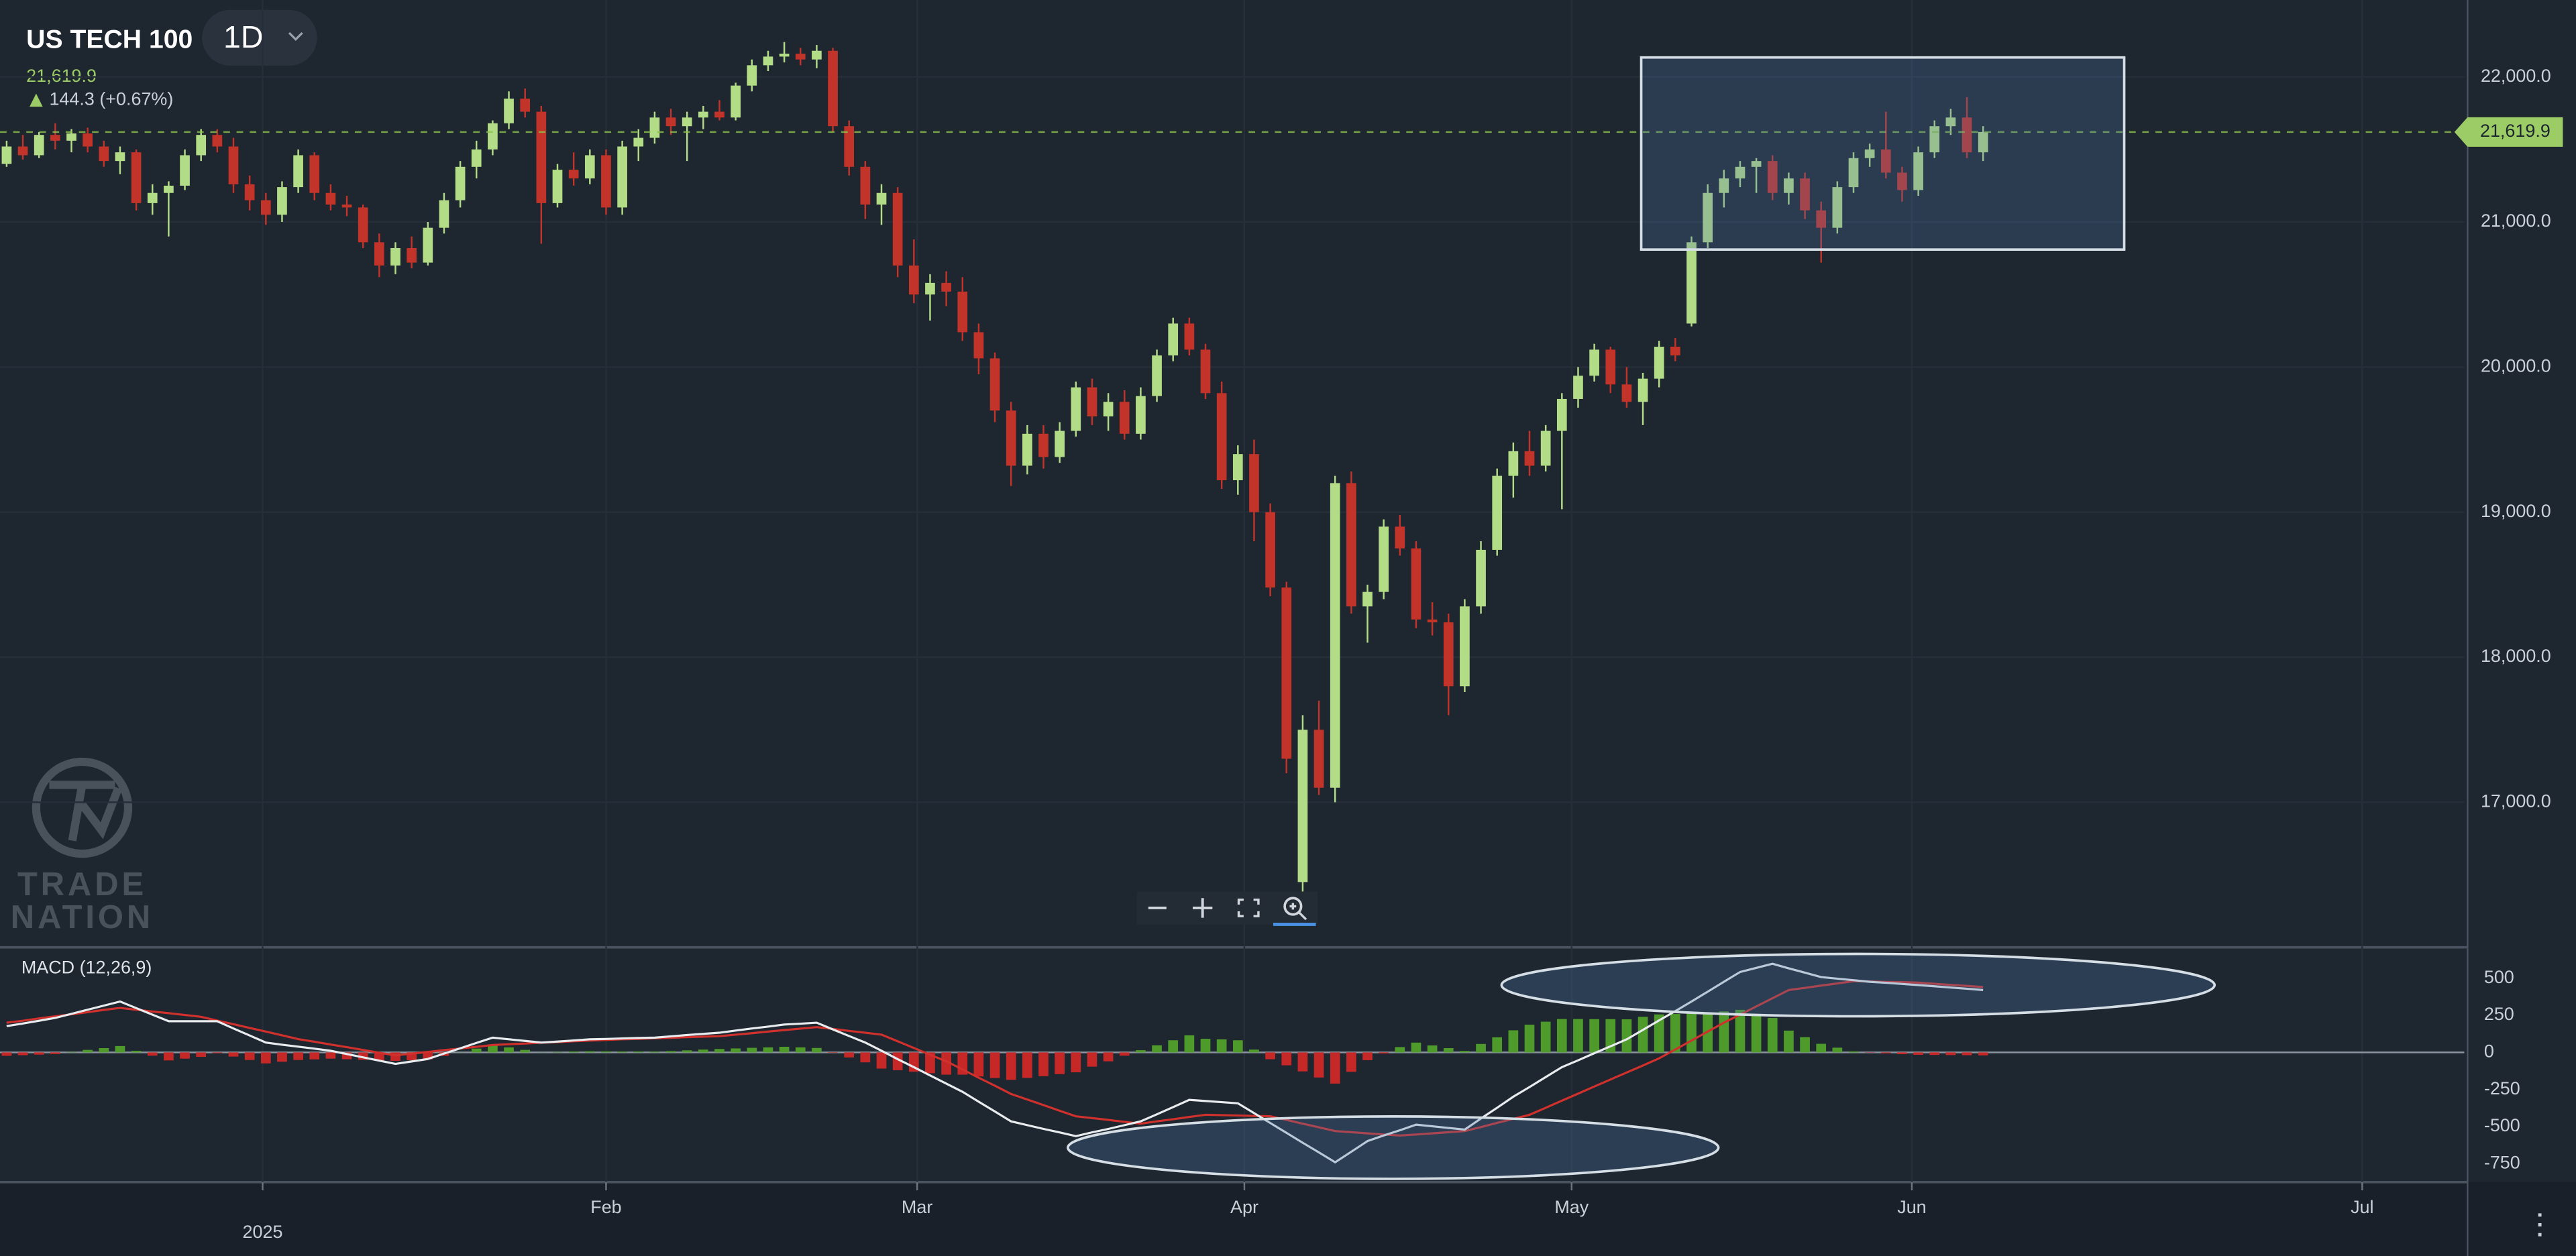  I want to click on fullscreen, so click(1248, 907).